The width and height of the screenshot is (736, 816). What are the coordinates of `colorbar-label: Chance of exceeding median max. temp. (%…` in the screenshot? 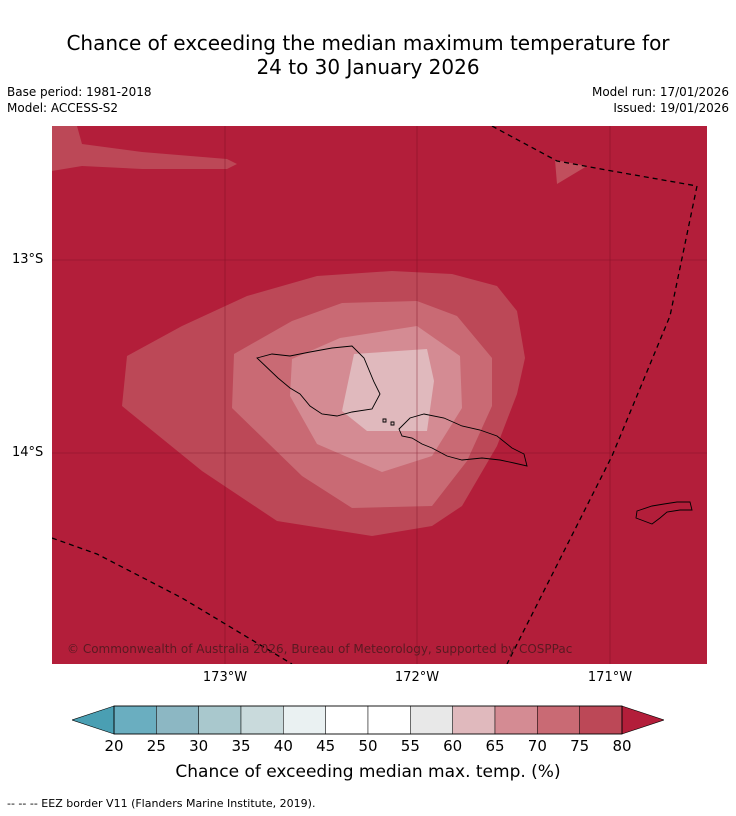 It's located at (368, 772).